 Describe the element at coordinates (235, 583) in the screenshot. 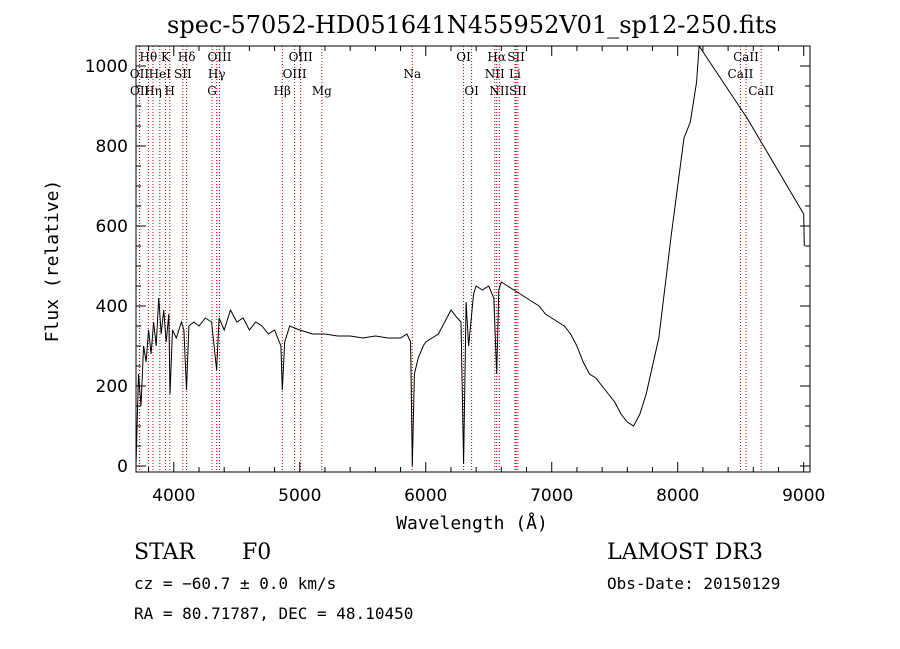

I see `redshift-velocity: cz = −60.7 ± 0.0 km/s` at that location.